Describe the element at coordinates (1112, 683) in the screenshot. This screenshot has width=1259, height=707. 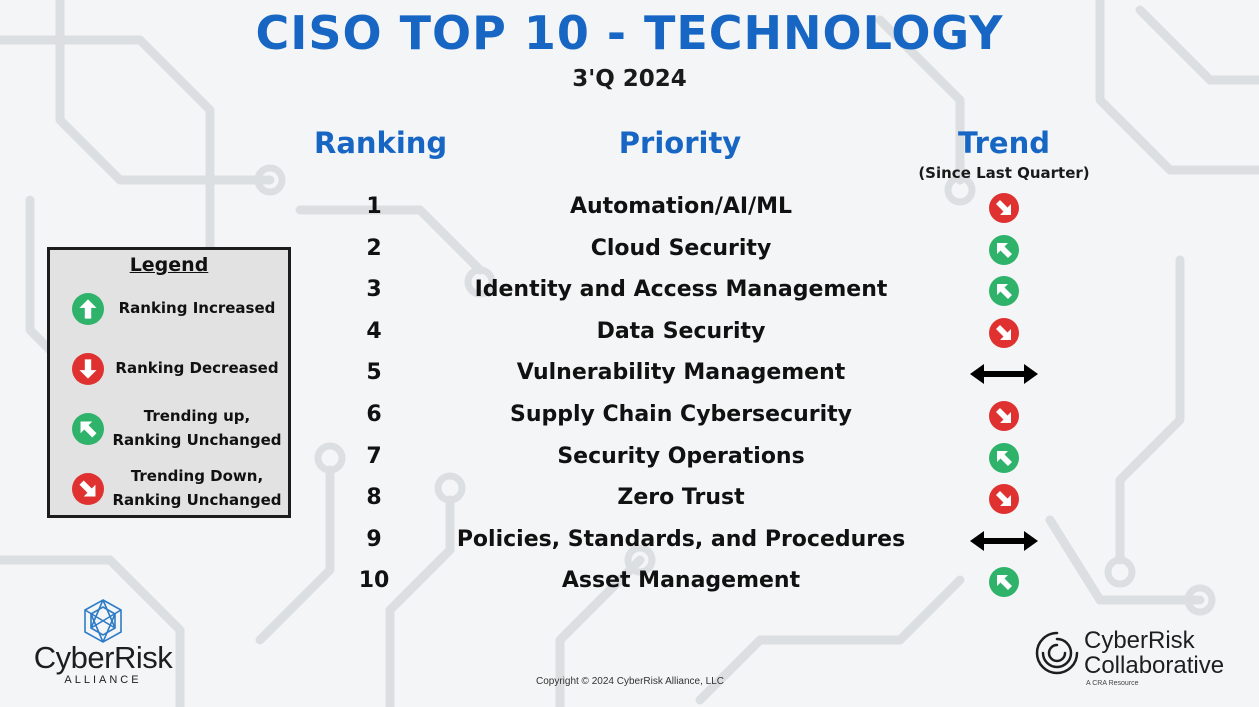
I see `collaborative-logo-sub: A CRA Resource` at that location.